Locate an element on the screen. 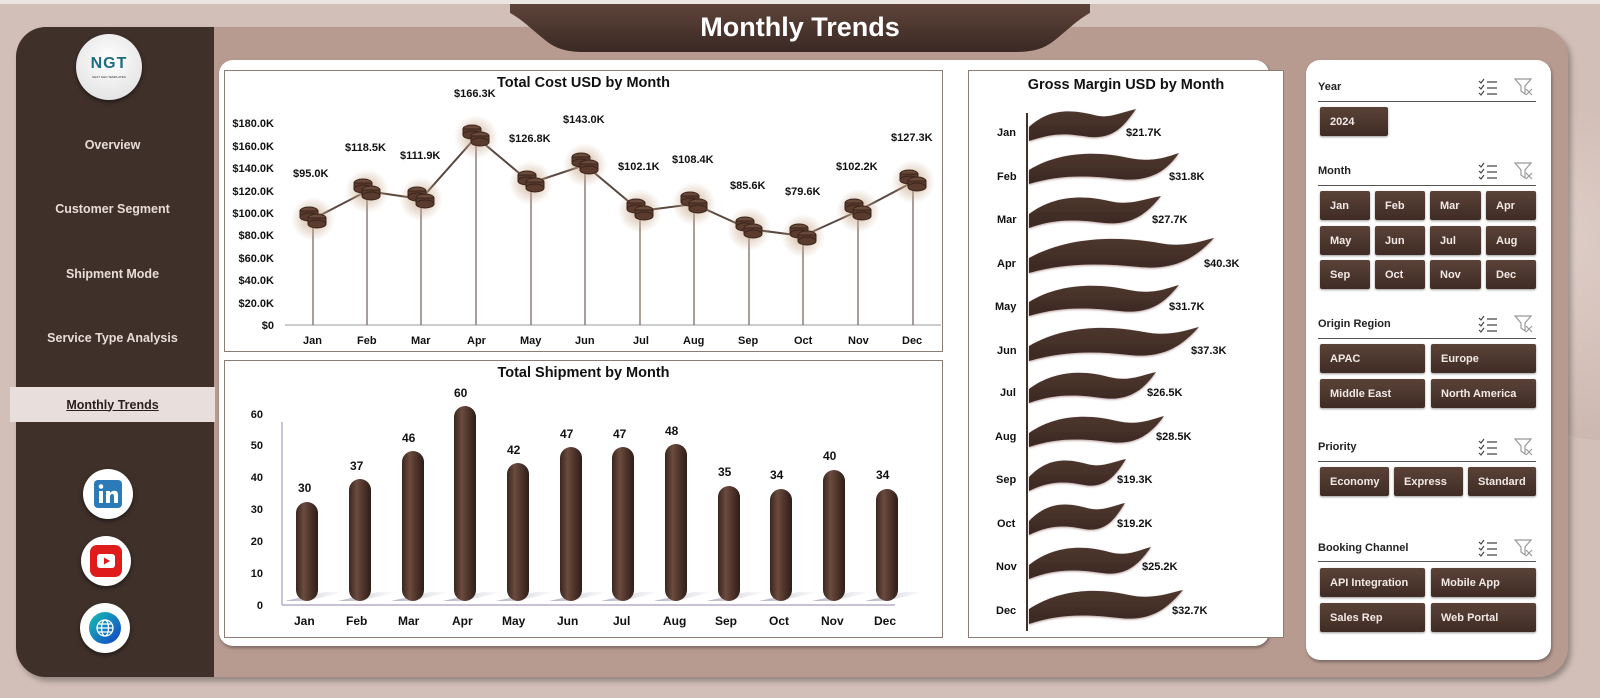  y-tick: Mar is located at coordinates (1007, 220).